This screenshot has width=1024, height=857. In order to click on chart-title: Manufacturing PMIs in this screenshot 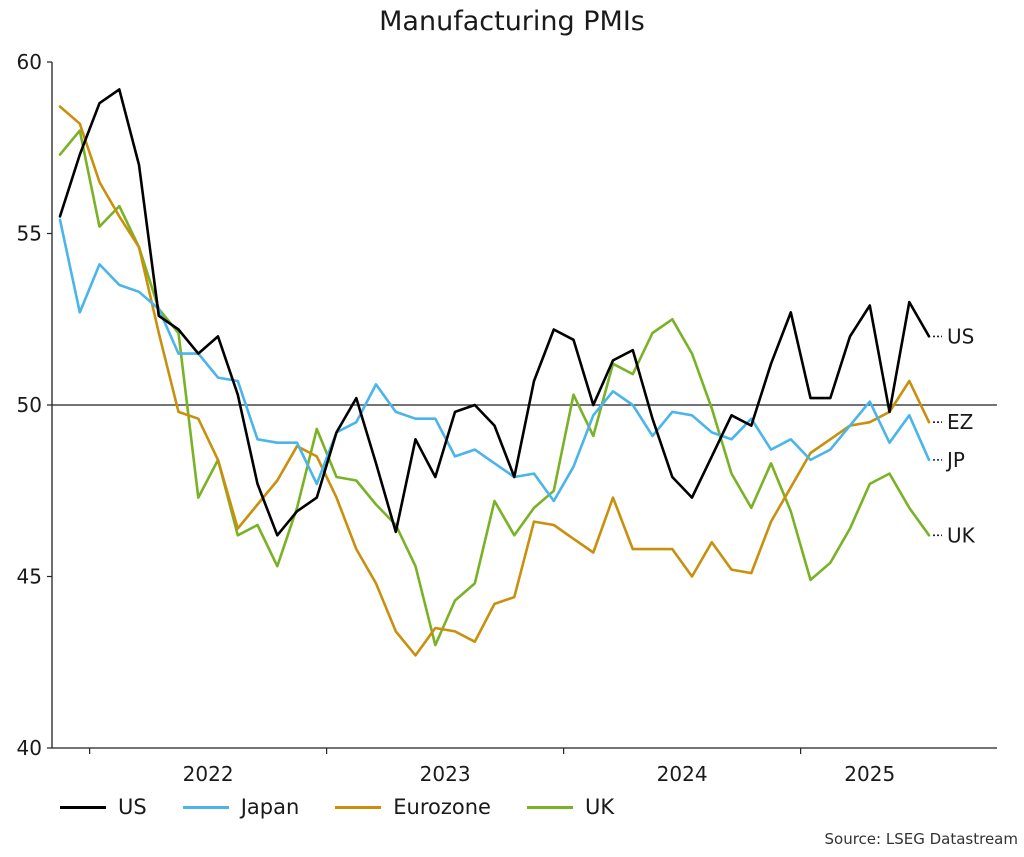, I will do `click(512, 21)`.